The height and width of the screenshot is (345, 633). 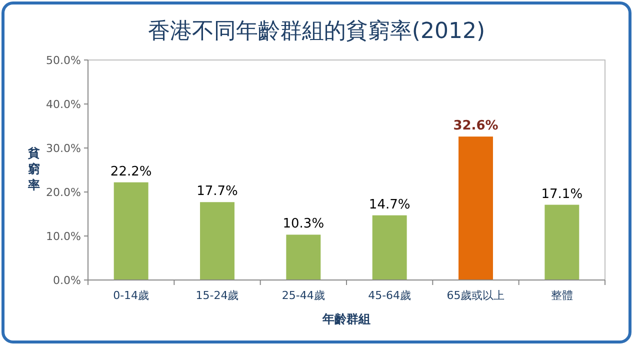 What do you see at coordinates (63, 236) in the screenshot?
I see `y-tick-label: 10.0%` at bounding box center [63, 236].